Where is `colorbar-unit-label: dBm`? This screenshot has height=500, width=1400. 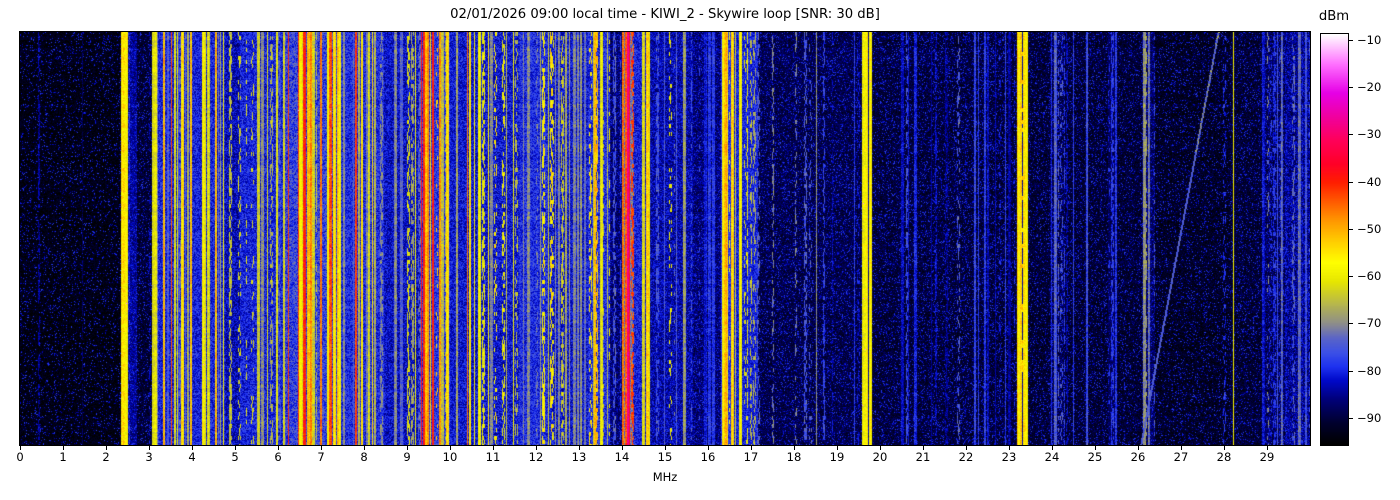
colorbar-unit-label: dBm is located at coordinates (1334, 16).